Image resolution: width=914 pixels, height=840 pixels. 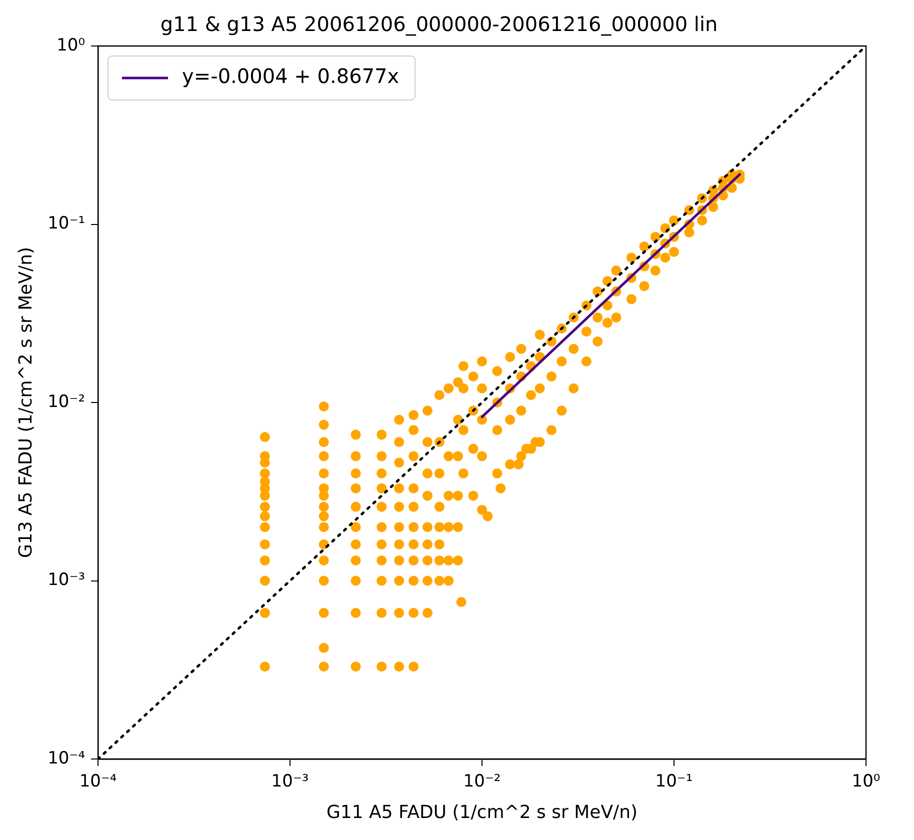 What do you see at coordinates (674, 782) in the screenshot?
I see `x-tick-label: 10⁻¹` at bounding box center [674, 782].